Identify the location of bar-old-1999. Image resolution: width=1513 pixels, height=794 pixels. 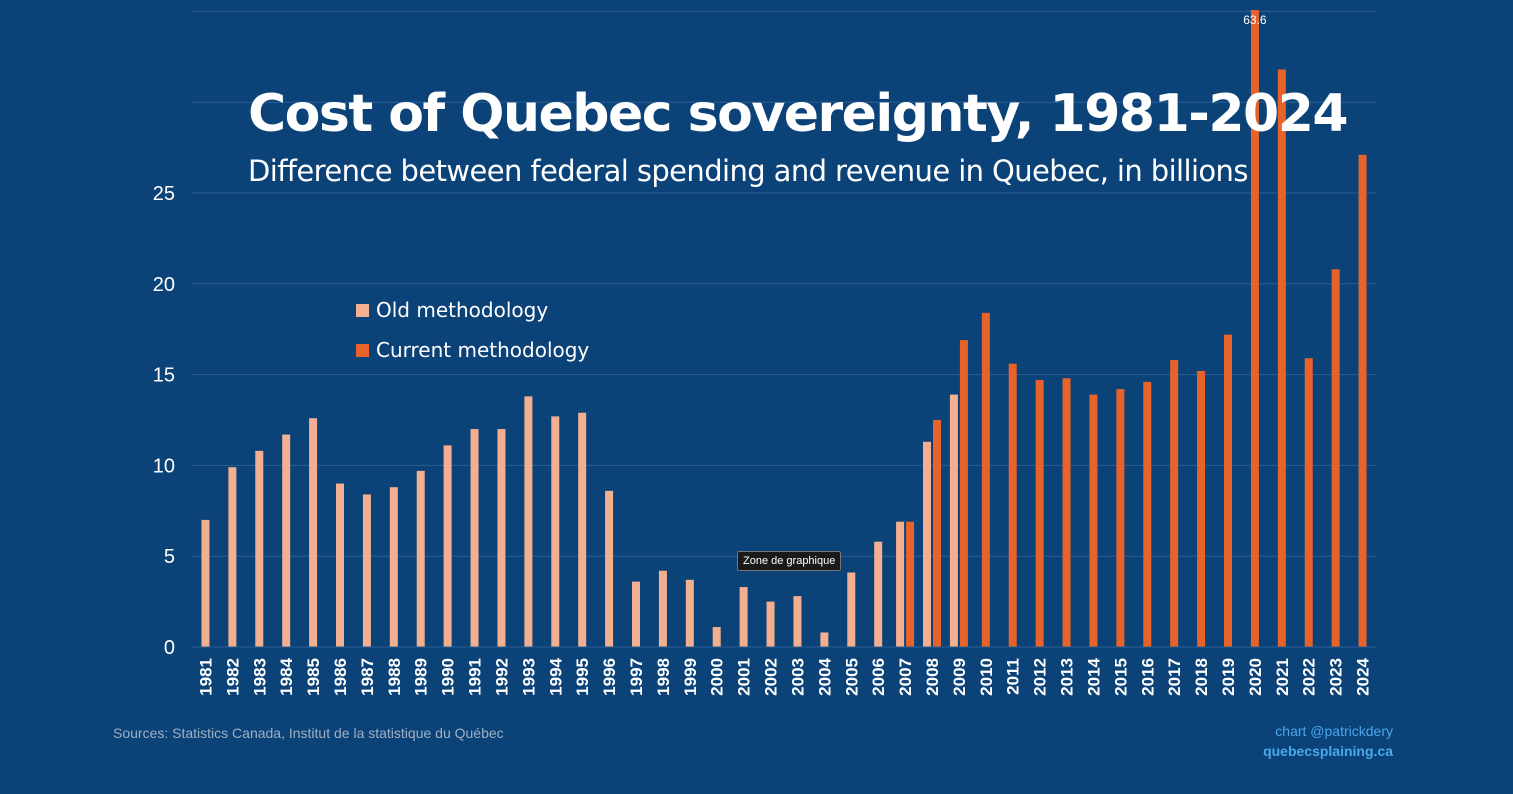
(689, 613).